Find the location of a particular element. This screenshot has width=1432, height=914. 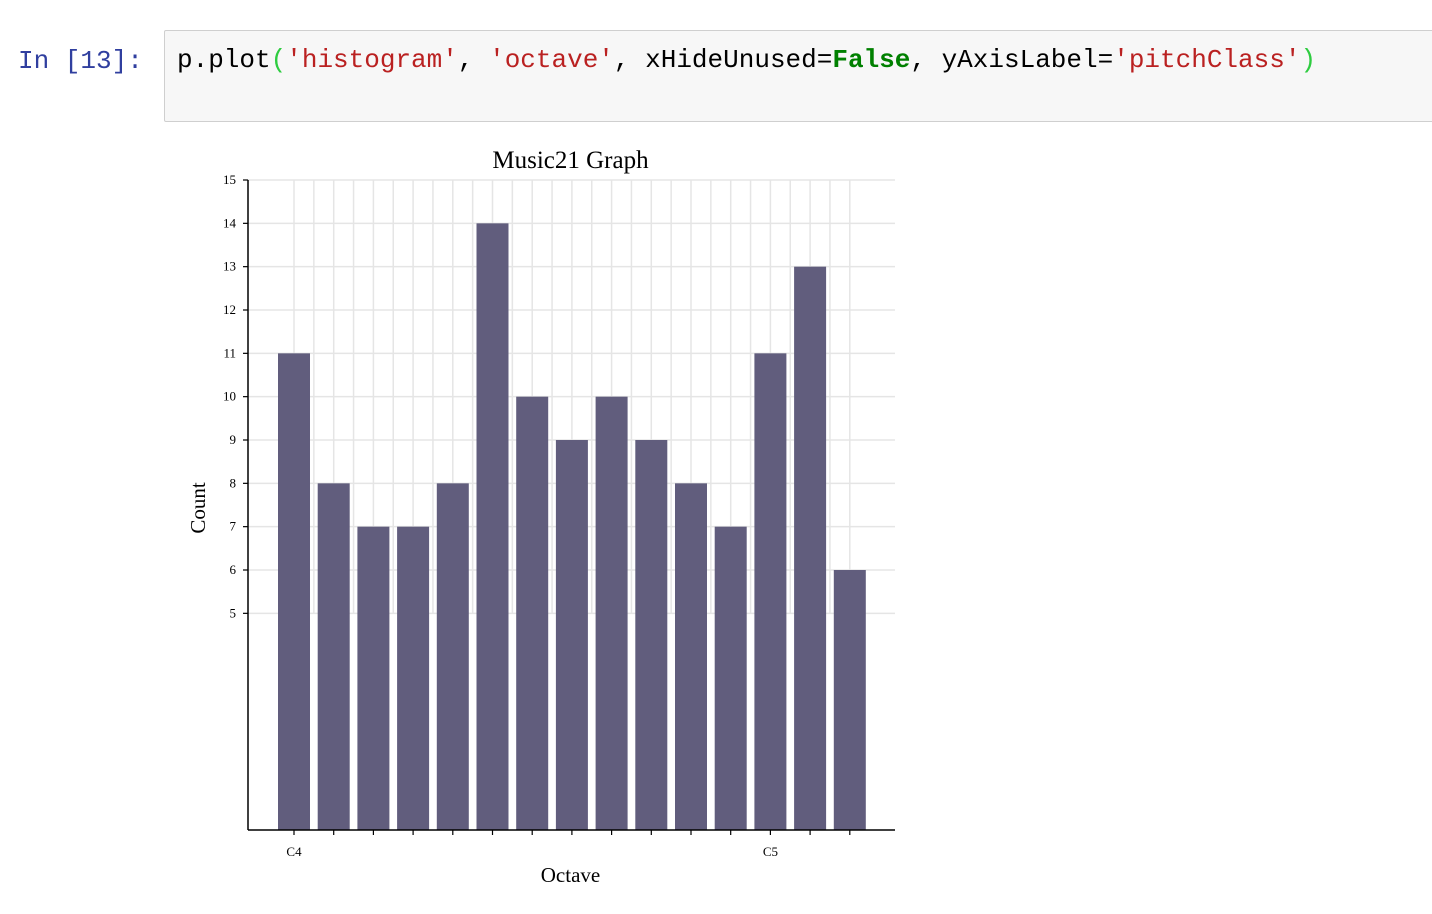

code-token: p.plot is located at coordinates (224, 60).